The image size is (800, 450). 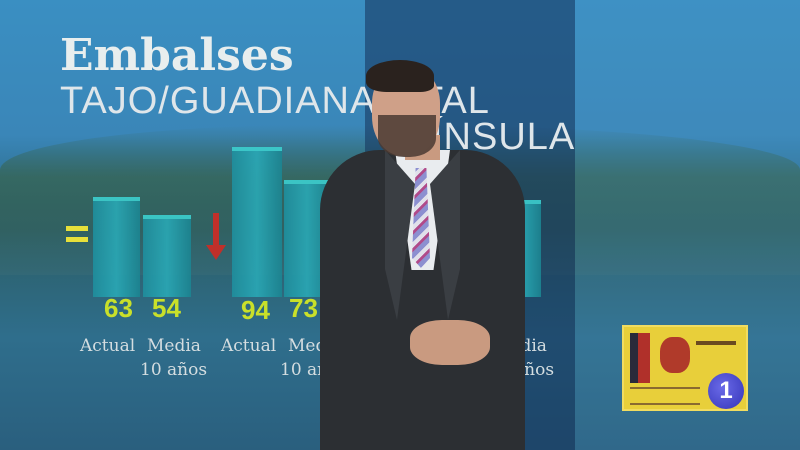 What do you see at coordinates (218, 101) in the screenshot?
I see `graphic-subtitle: TAJO/GUADIANA` at bounding box center [218, 101].